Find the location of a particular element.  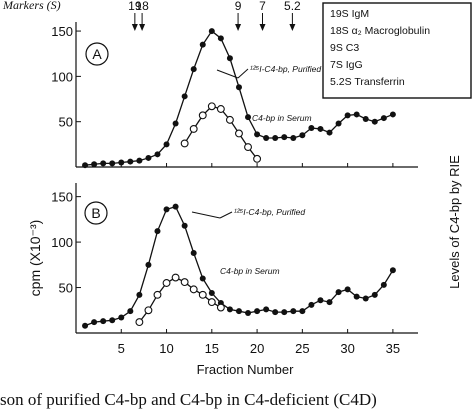

x-tick-label: 5 is located at coordinates (121, 348).